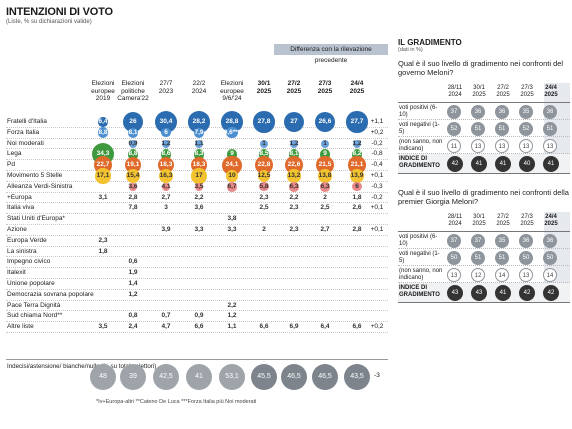 The image size is (572, 429). I want to click on table-row: Europa Verde 2,3, so click(197, 241).